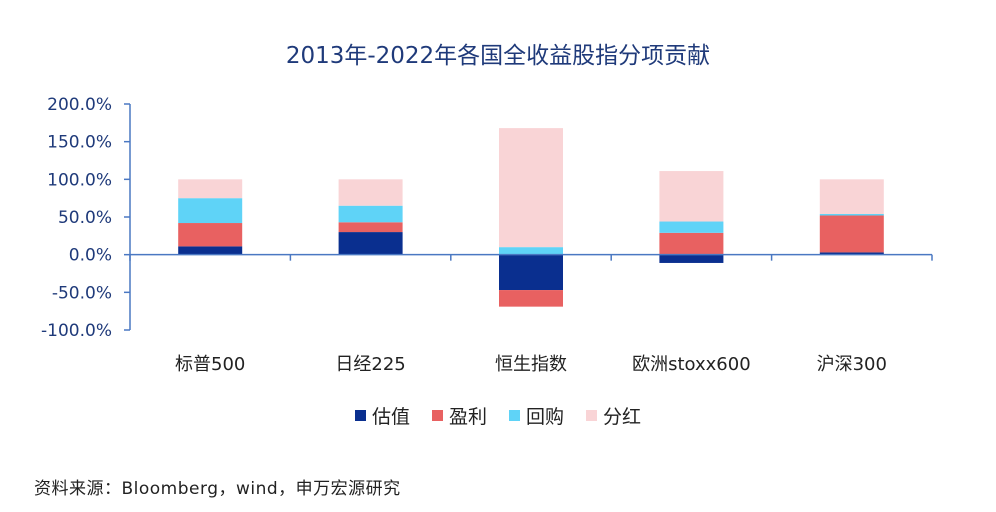  I want to click on y-axis: 200.0% 150.0% 100.0% 50.0% 0.0% -50.0% -100.0%, so click(86, 218).